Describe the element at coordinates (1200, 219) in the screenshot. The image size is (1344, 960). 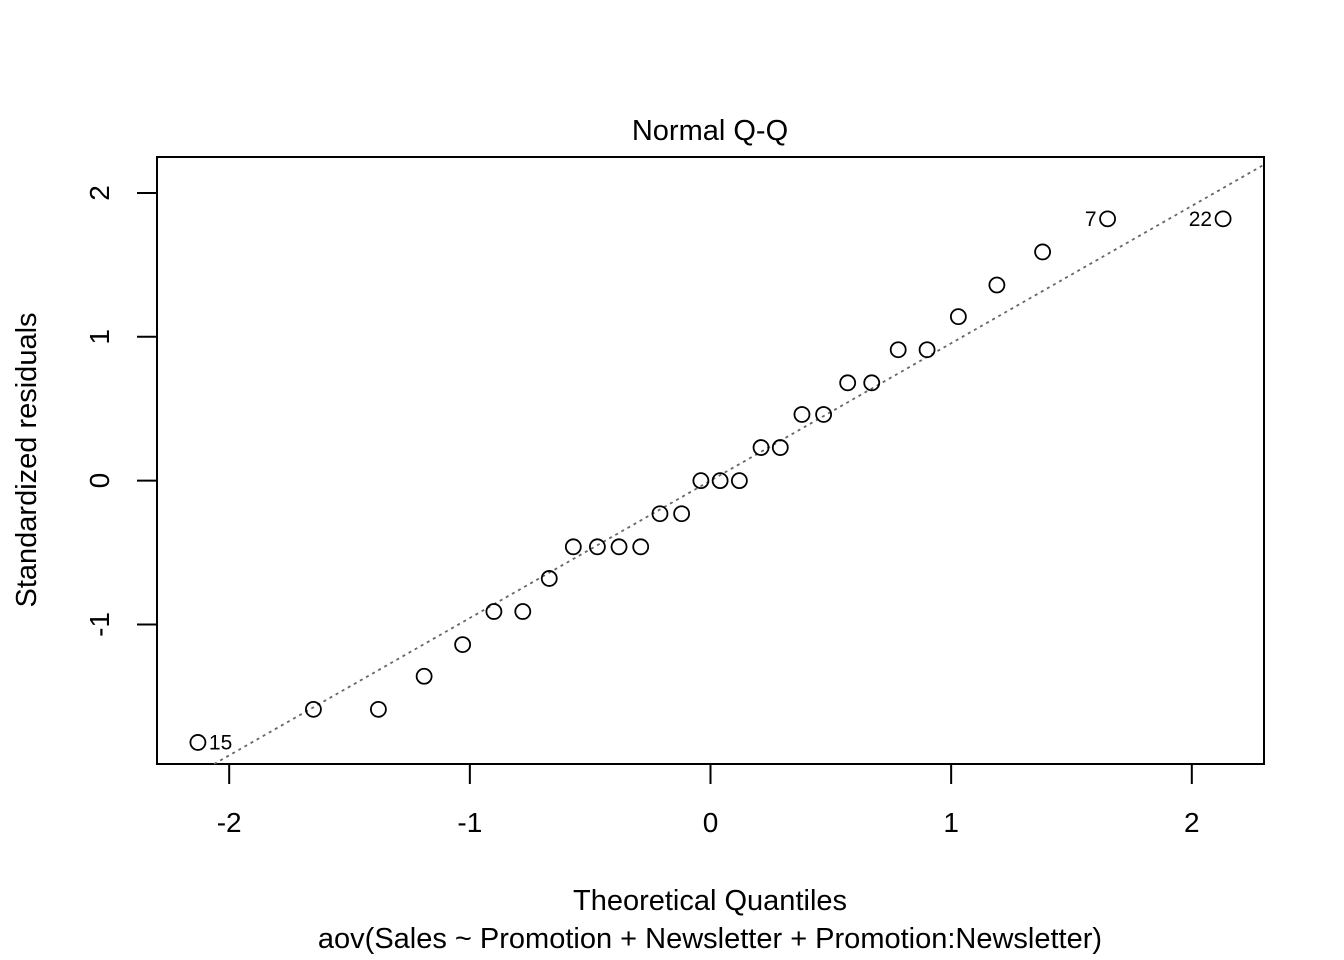
I see `point-label: 22` at that location.